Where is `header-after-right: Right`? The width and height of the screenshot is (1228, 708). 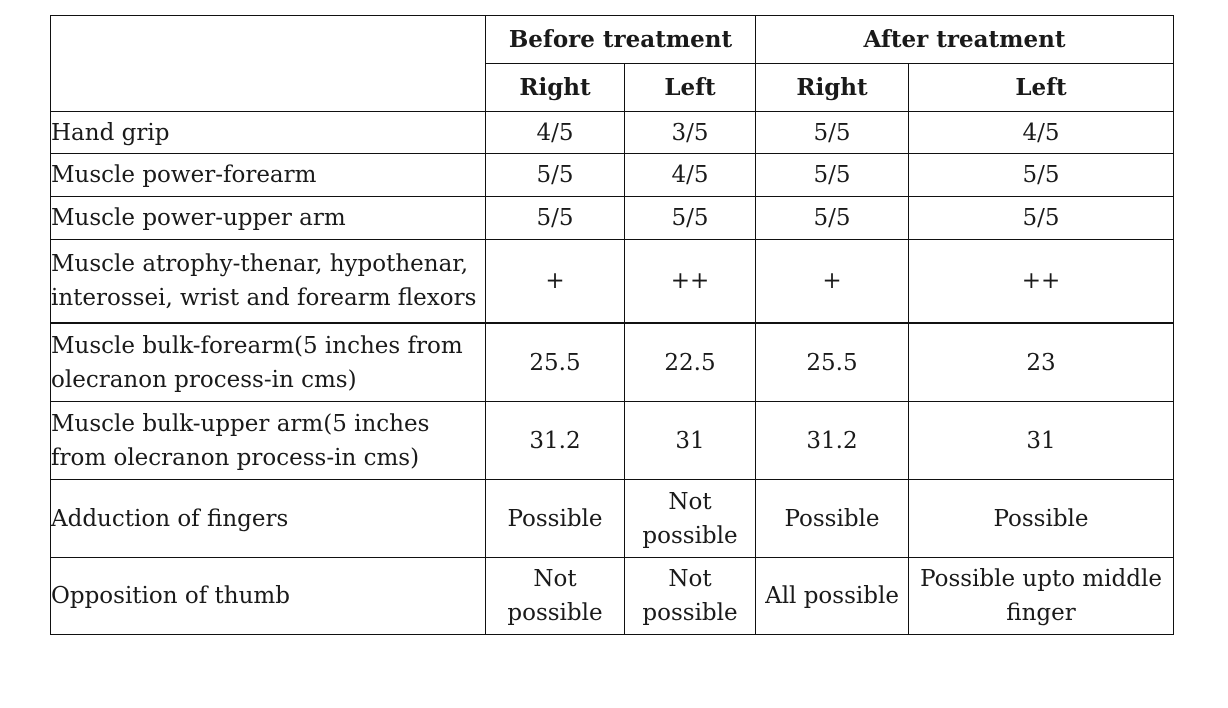
header-after-right: Right is located at coordinates (832, 87).